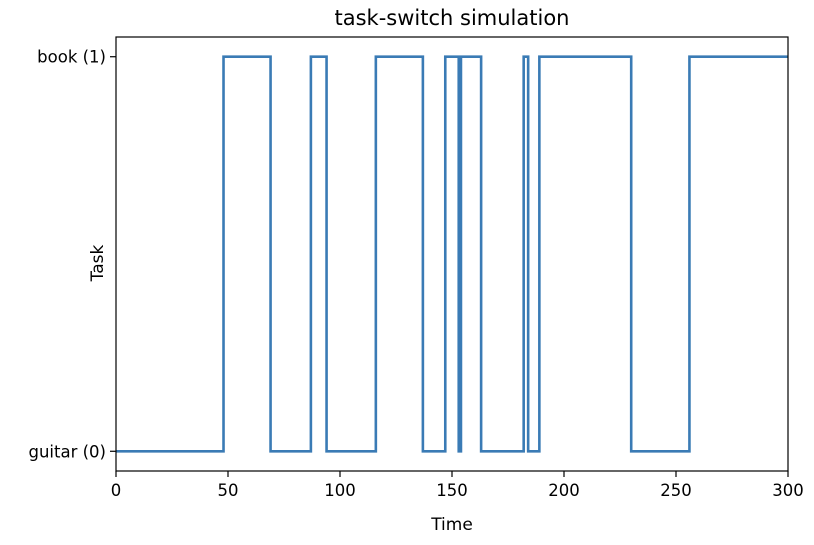 This screenshot has height=545, width=814. I want to click on y-tick-label: book (1), so click(71, 57).